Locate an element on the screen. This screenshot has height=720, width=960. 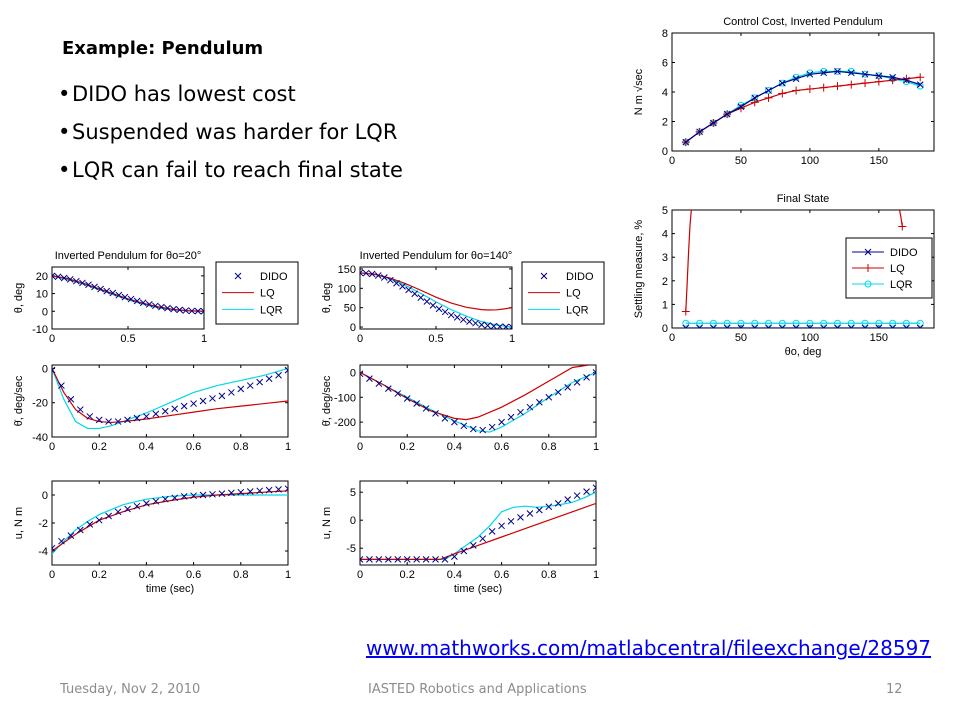
legend-label-lqr: LQR is located at coordinates (901, 285).